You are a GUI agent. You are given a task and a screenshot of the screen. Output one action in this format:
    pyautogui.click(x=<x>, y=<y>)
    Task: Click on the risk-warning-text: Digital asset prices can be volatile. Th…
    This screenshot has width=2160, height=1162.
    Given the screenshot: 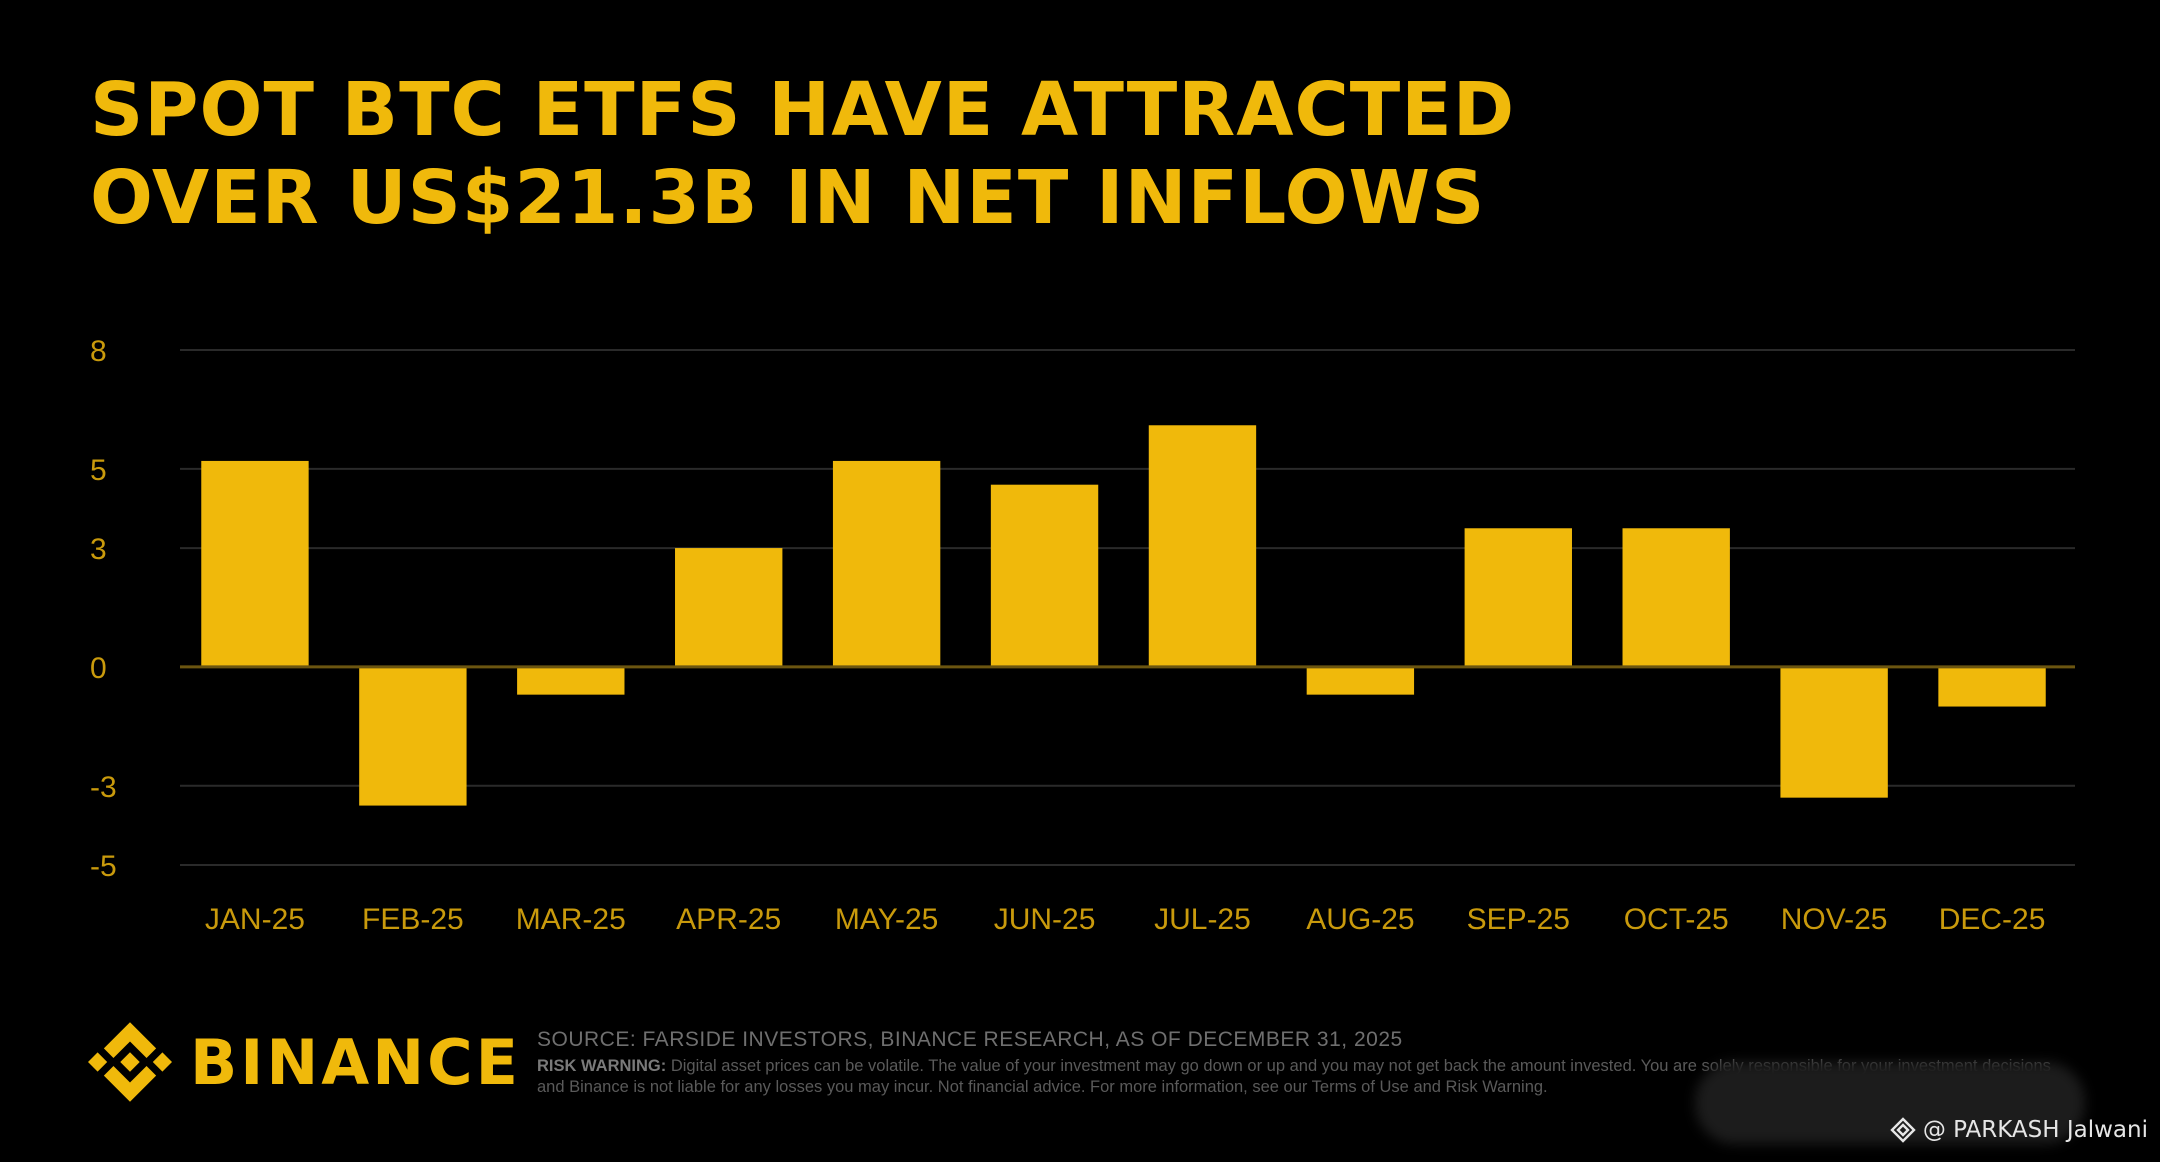 What is the action you would take?
    pyautogui.click(x=1294, y=1076)
    